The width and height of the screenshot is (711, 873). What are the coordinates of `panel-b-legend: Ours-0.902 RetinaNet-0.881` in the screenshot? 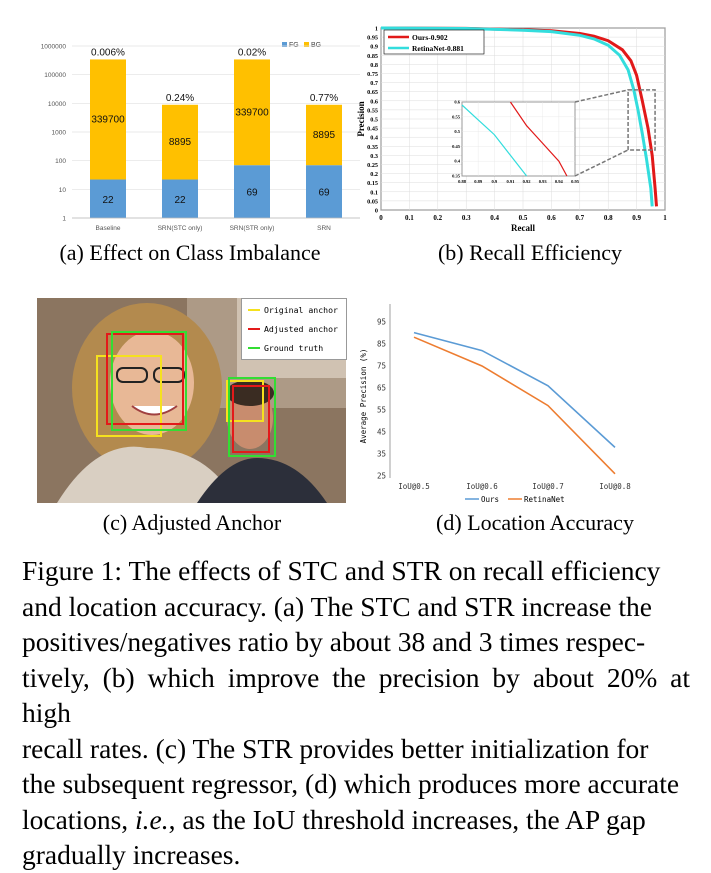 It's located at (434, 42).